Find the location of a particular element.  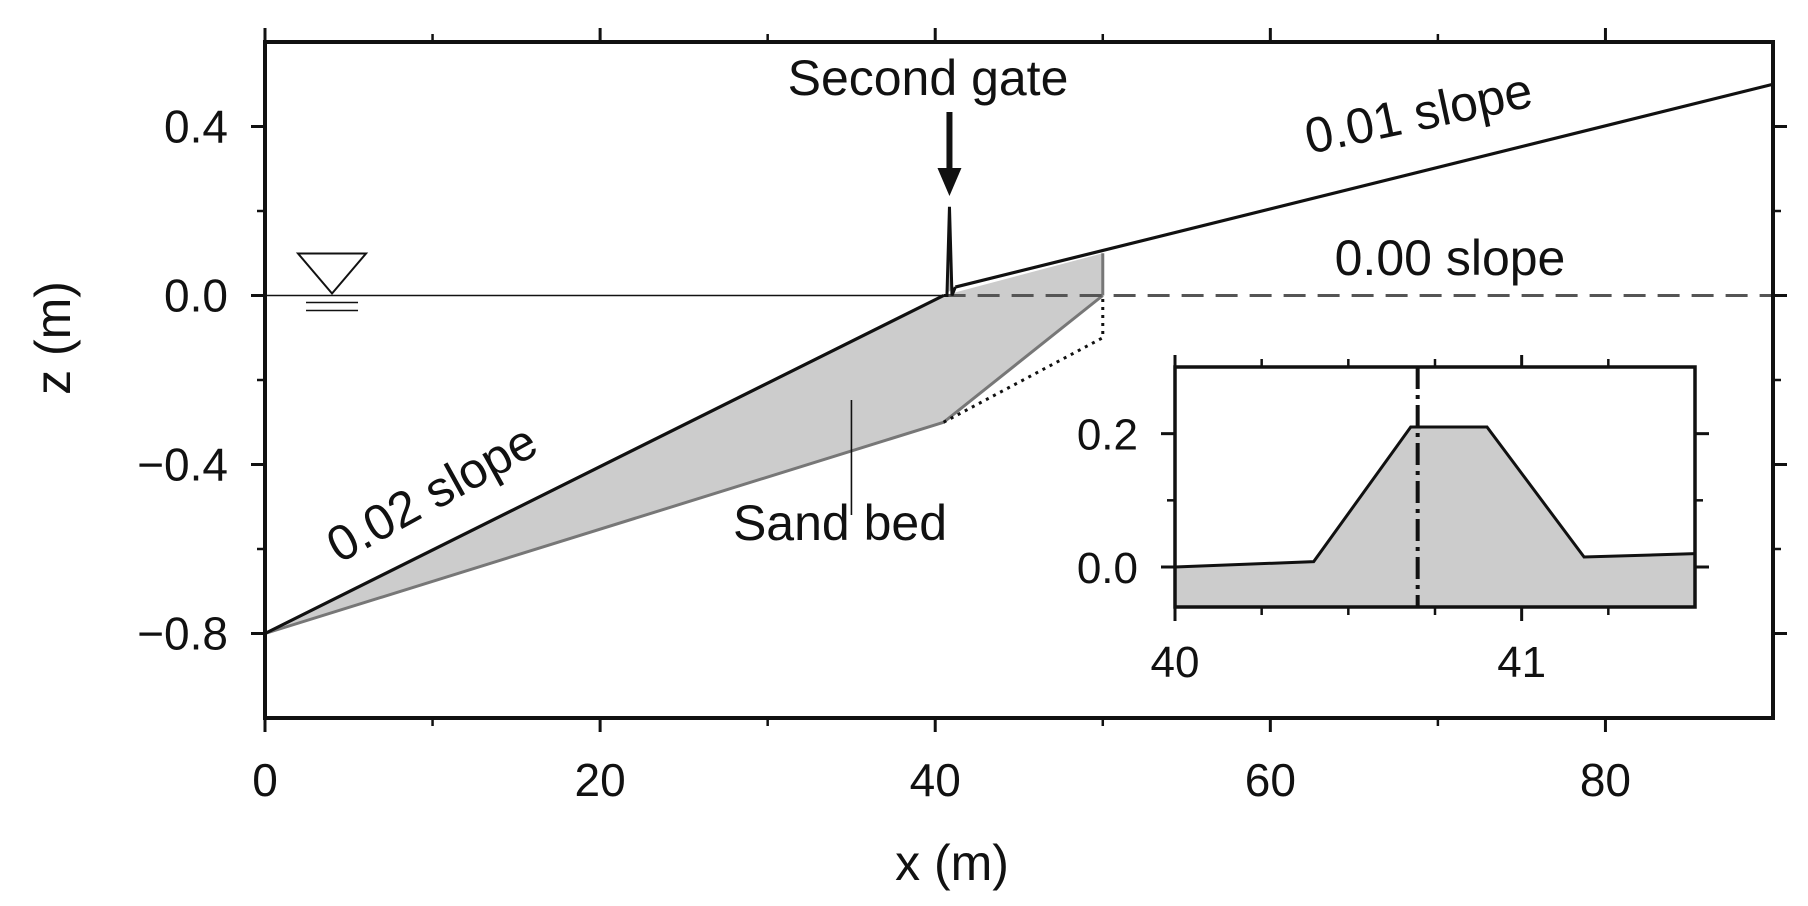

x-tick-label: 0 is located at coordinates (265, 780).